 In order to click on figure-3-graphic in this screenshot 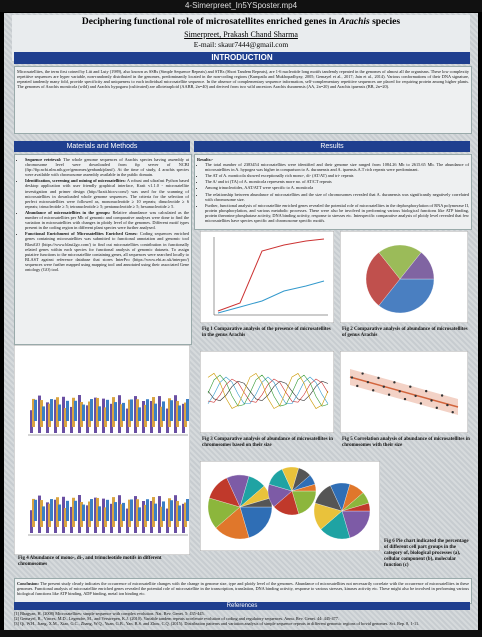, I will do `click(267, 392)`.